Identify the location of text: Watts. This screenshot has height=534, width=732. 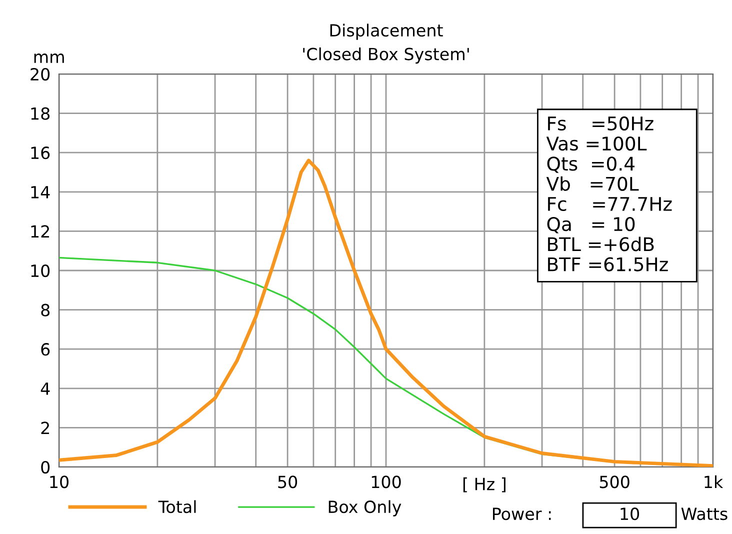
(704, 514).